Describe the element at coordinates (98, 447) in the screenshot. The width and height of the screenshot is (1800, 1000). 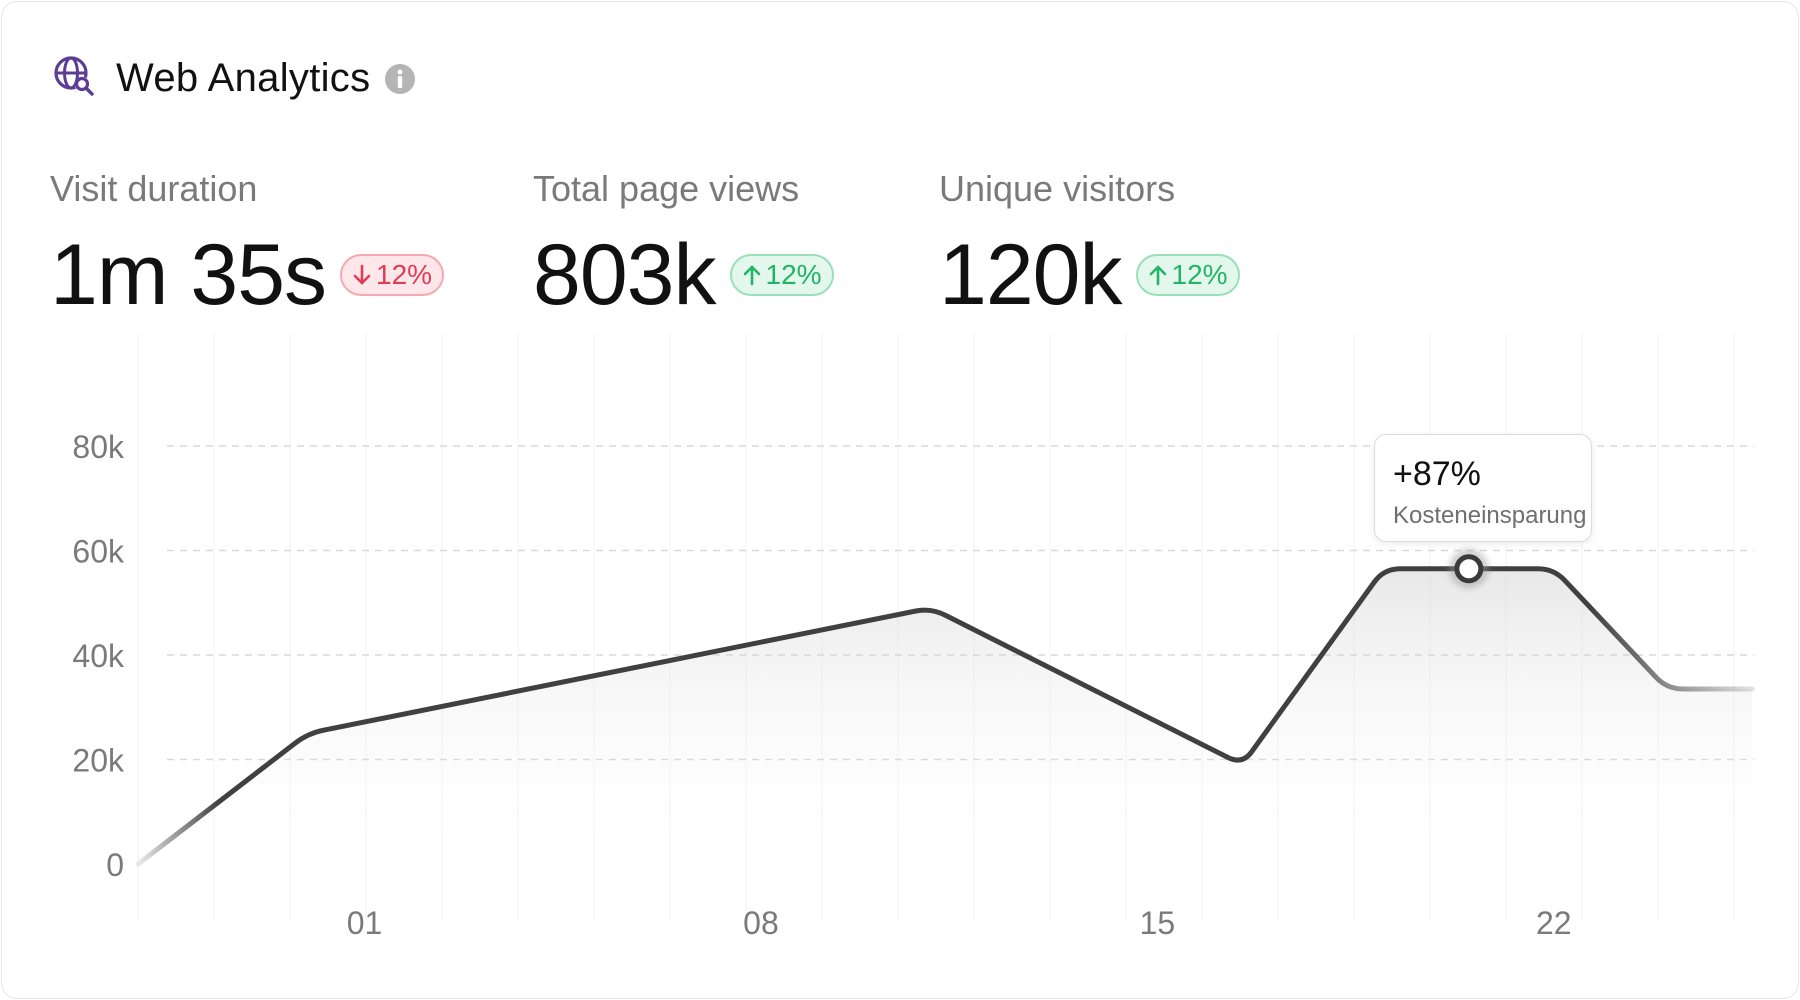
I see `y-tick-label: 80k` at that location.